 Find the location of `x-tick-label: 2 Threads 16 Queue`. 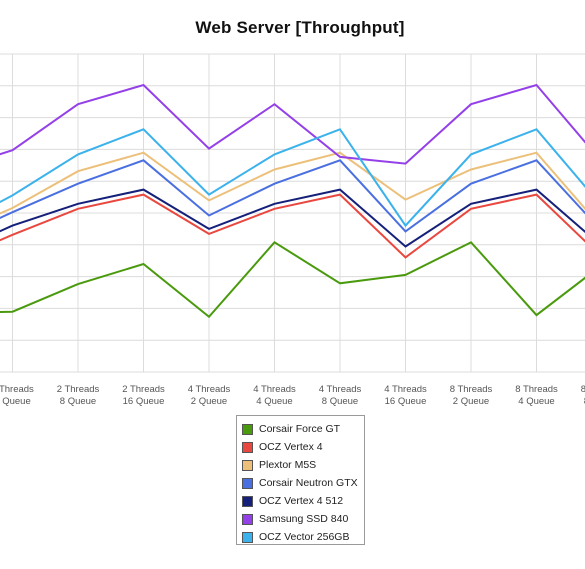

x-tick-label: 2 Threads 16 Queue is located at coordinates (143, 395).